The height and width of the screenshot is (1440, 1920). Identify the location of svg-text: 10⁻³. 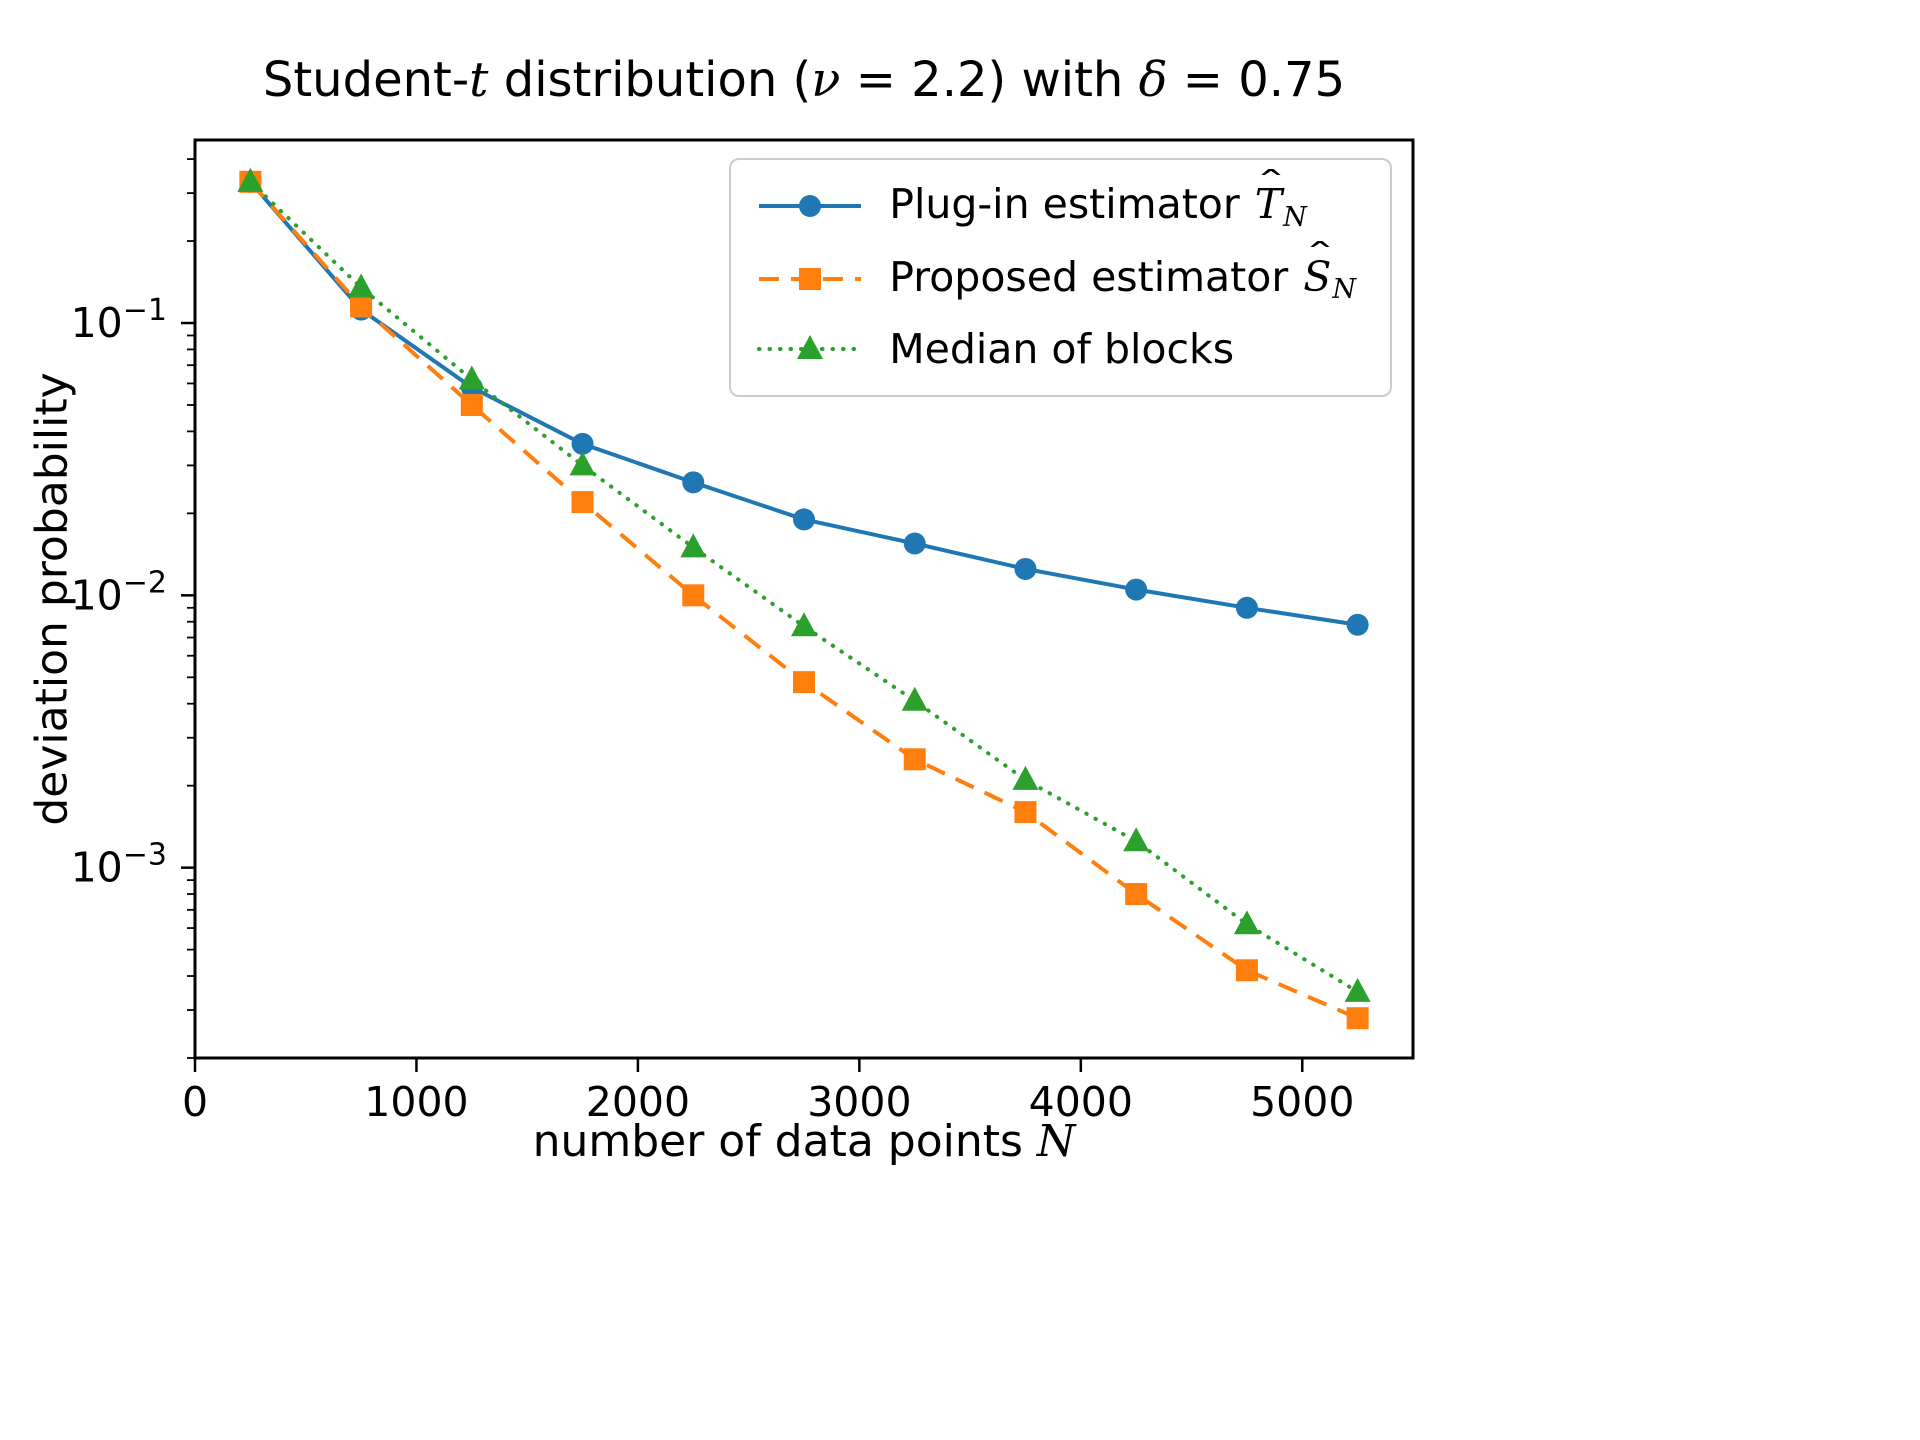
(119, 865).